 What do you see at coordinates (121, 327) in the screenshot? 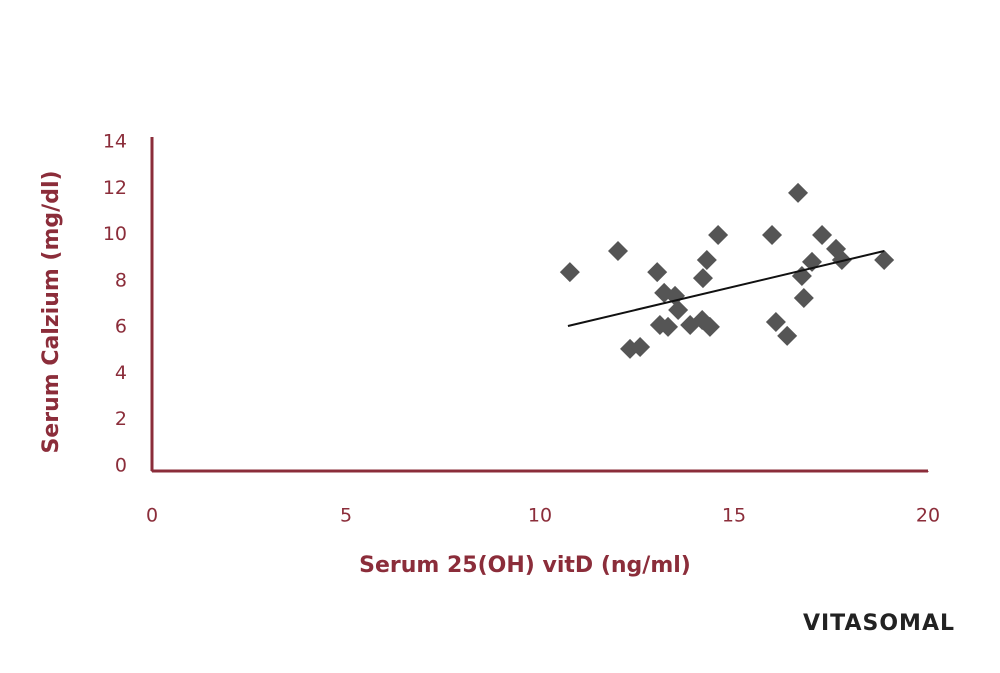
I see `y-tick-label: 6` at bounding box center [121, 327].